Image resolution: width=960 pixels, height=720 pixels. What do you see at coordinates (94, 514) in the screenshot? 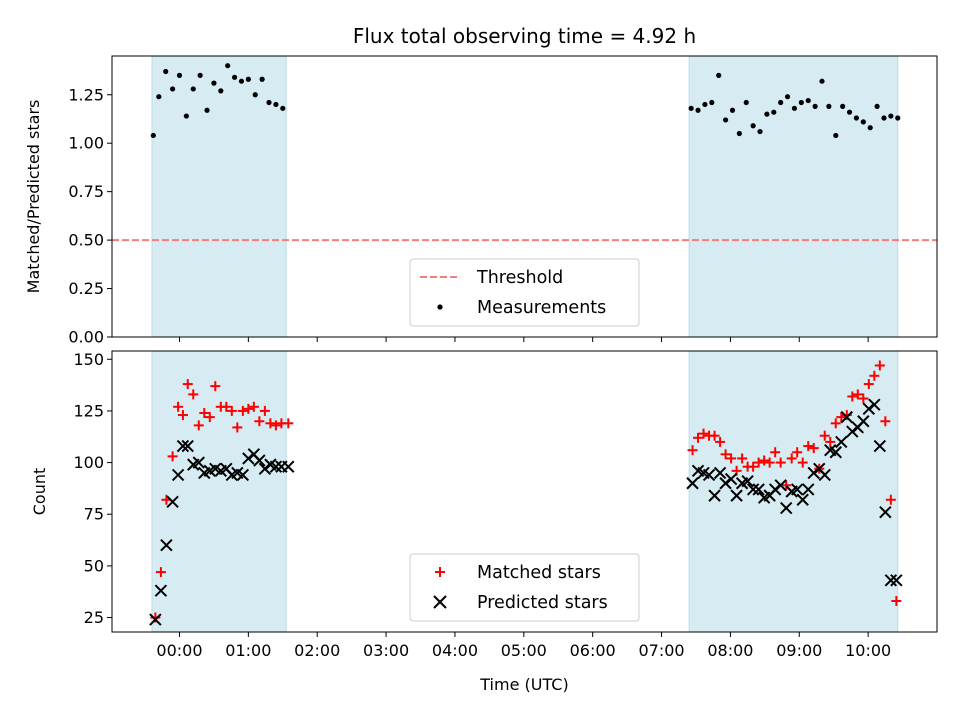
I see `y-tick-label: 75` at bounding box center [94, 514].